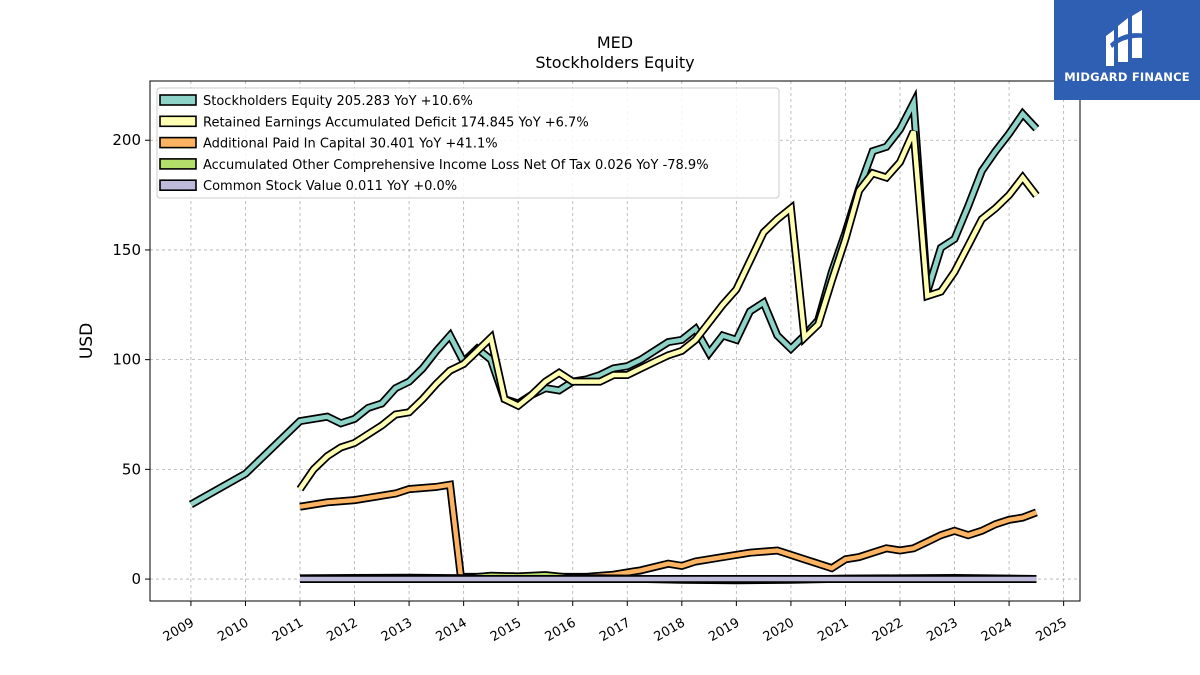 This screenshot has height=675, width=1200. What do you see at coordinates (338, 101) in the screenshot?
I see `legend-entry: Stockholders Equity 205.283 YoY +10.6%` at bounding box center [338, 101].